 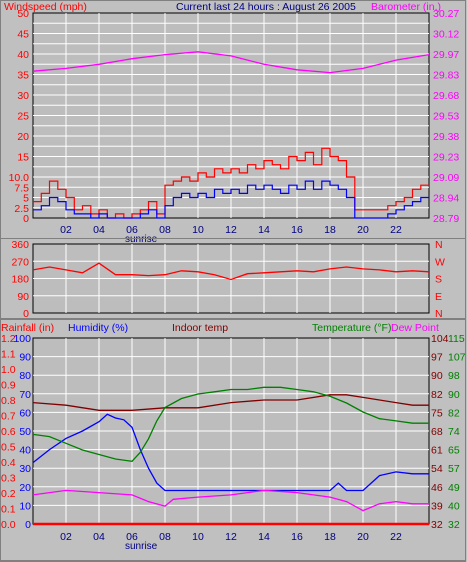 What do you see at coordinates (437, 451) in the screenshot?
I see `indoor-temp-tick-label: 61` at bounding box center [437, 451].